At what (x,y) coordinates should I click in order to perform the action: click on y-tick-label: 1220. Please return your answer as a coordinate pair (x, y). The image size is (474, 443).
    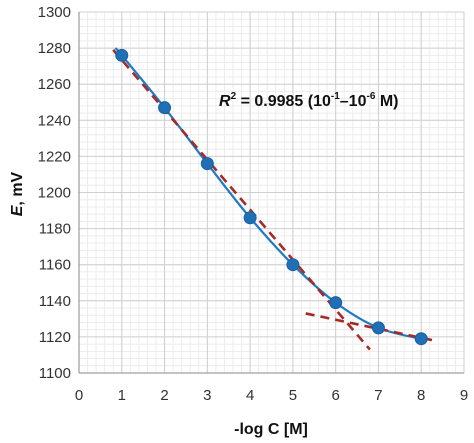
    Looking at the image, I should click on (54, 156).